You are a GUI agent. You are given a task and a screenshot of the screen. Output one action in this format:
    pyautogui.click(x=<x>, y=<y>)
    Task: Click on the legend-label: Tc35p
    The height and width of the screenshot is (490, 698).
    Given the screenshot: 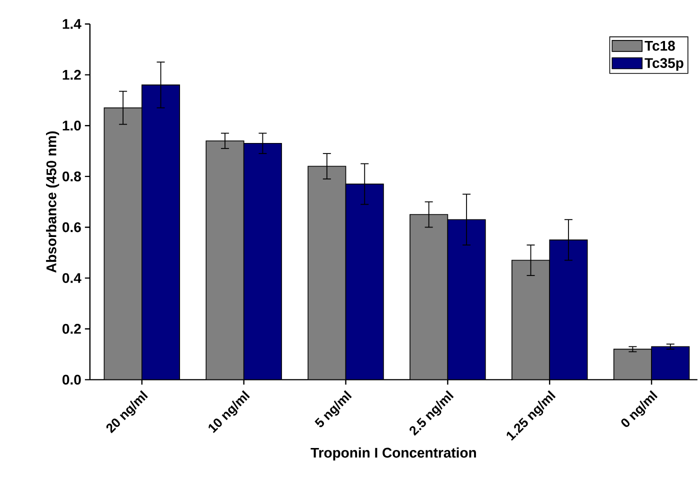 What is the action you would take?
    pyautogui.click(x=664, y=64)
    